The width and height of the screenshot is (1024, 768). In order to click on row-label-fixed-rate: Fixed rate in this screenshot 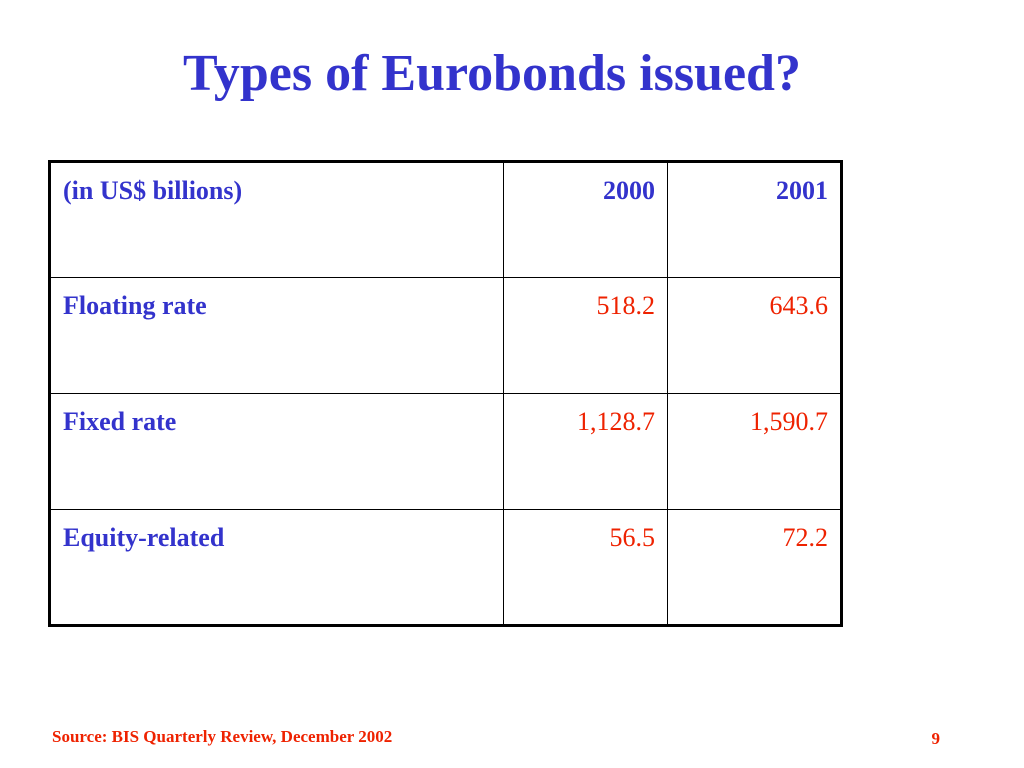, I will do `click(276, 451)`.